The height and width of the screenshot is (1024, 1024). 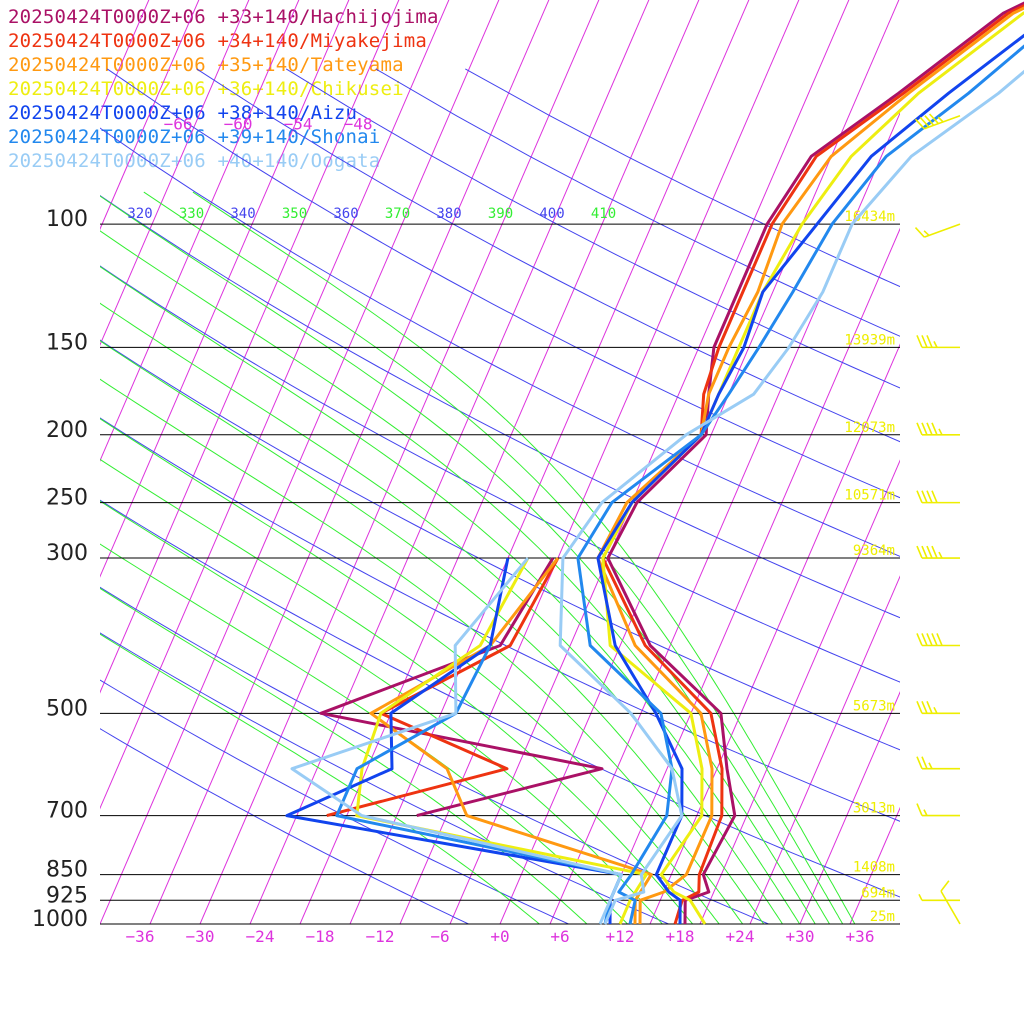 What do you see at coordinates (869, 340) in the screenshot?
I see `height-label: 13939m` at bounding box center [869, 340].